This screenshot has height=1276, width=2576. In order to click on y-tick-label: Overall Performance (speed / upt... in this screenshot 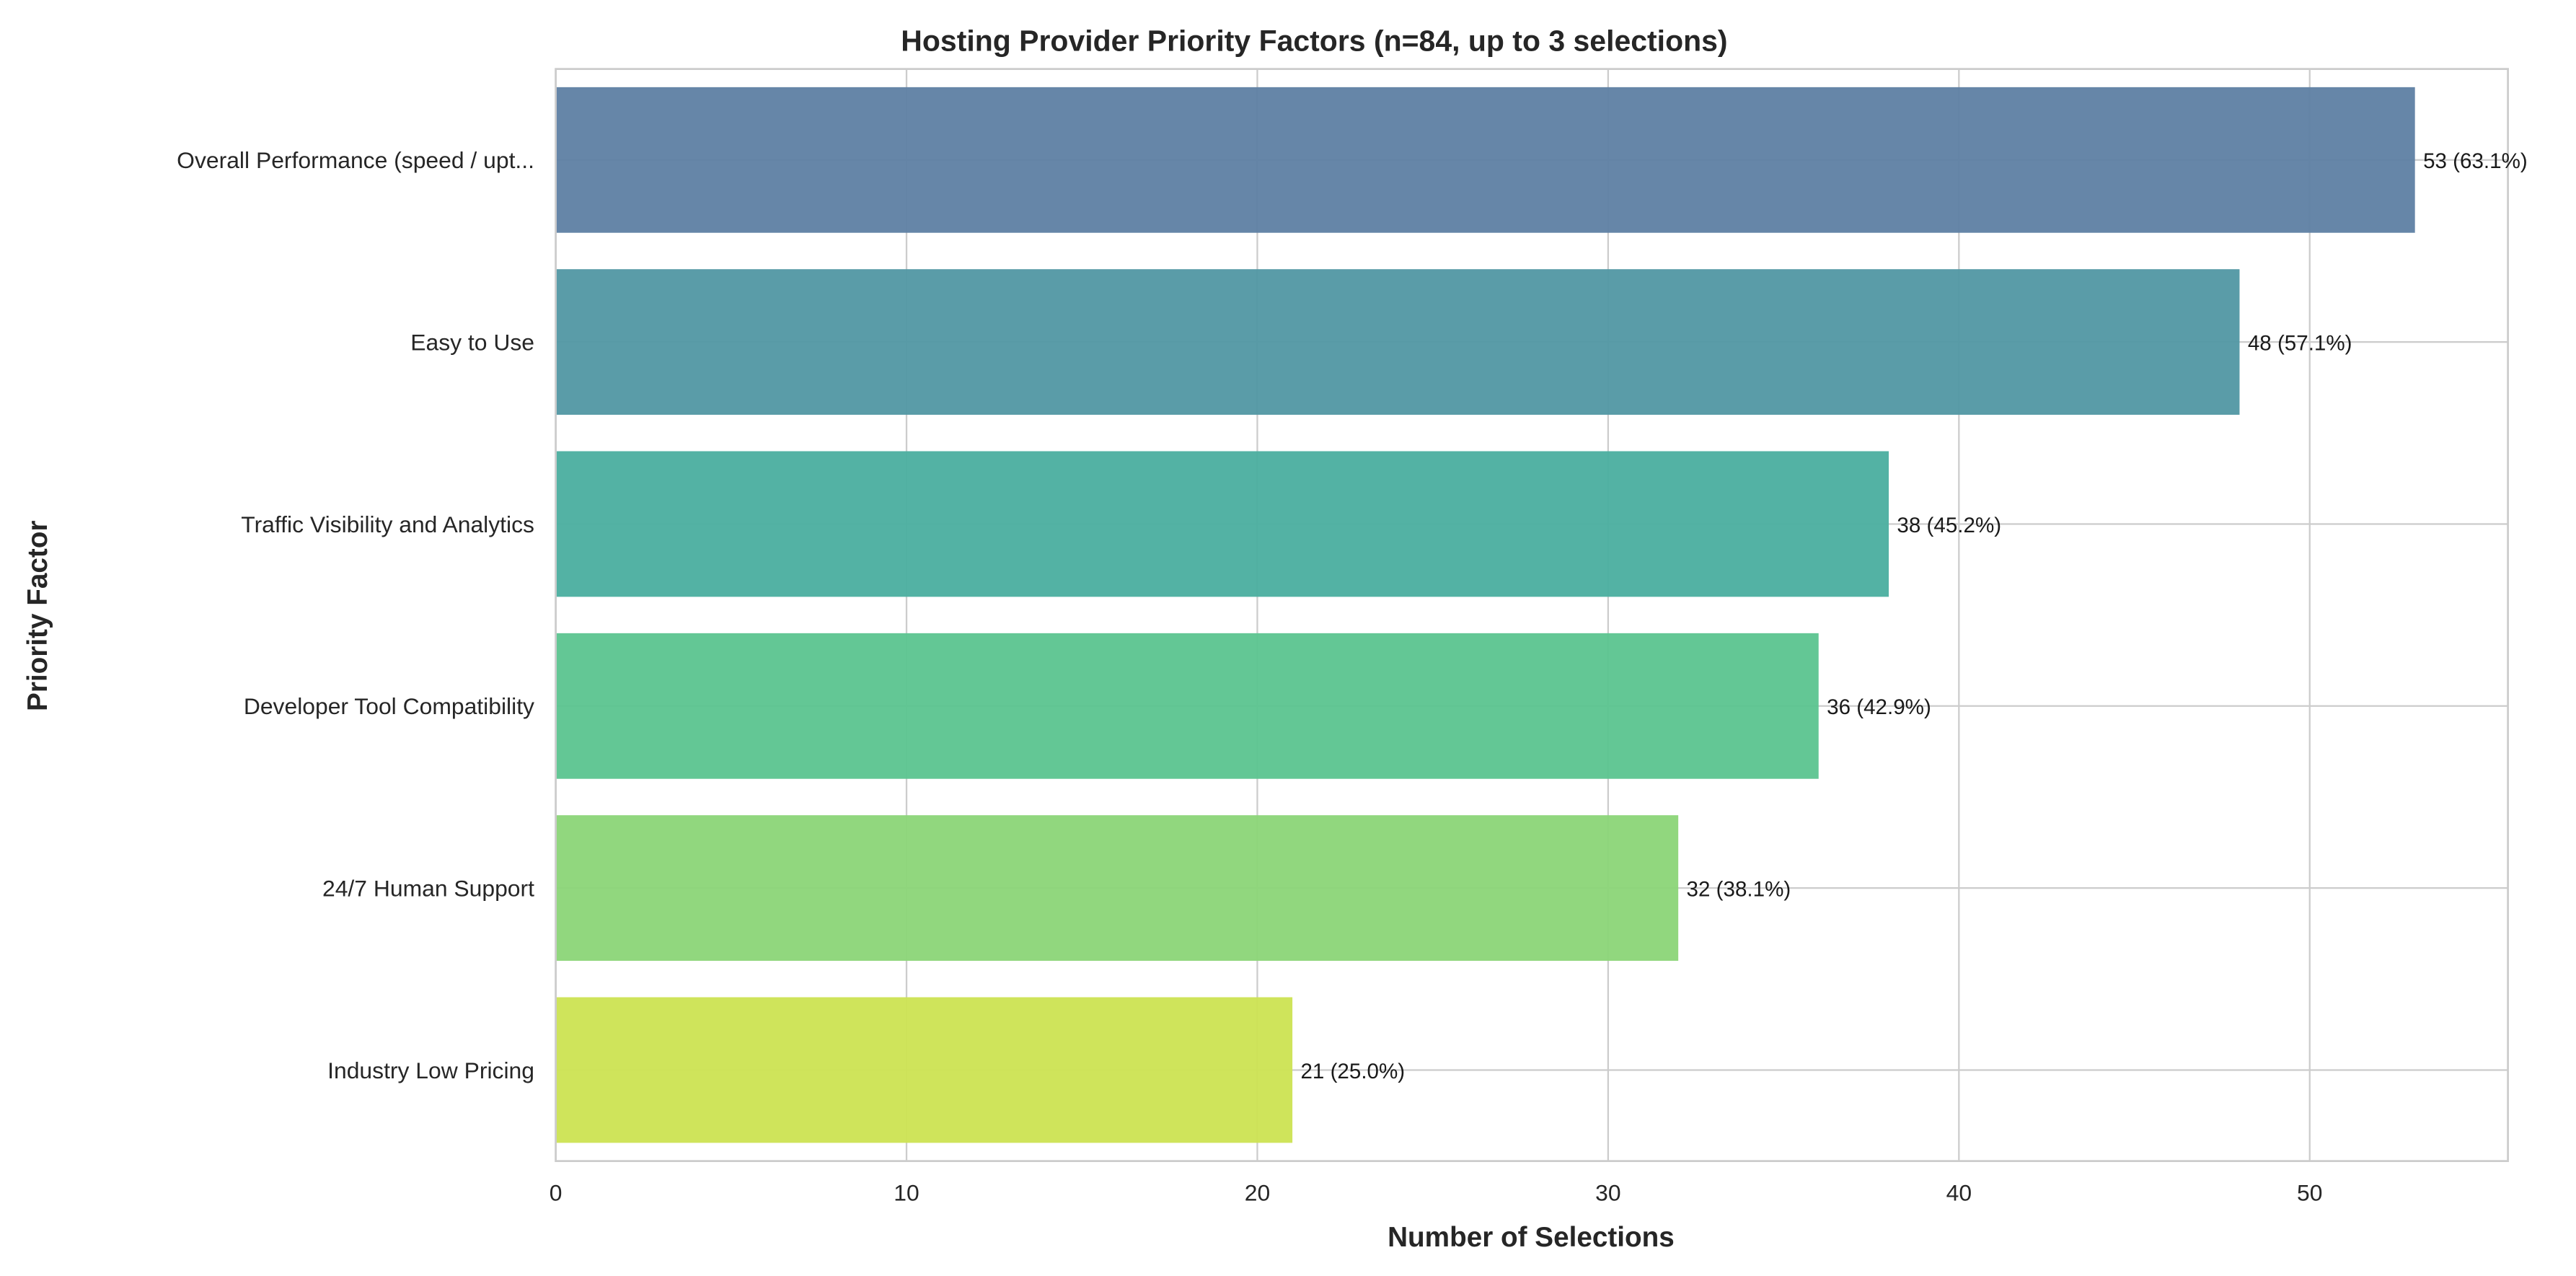, I will do `click(355, 160)`.